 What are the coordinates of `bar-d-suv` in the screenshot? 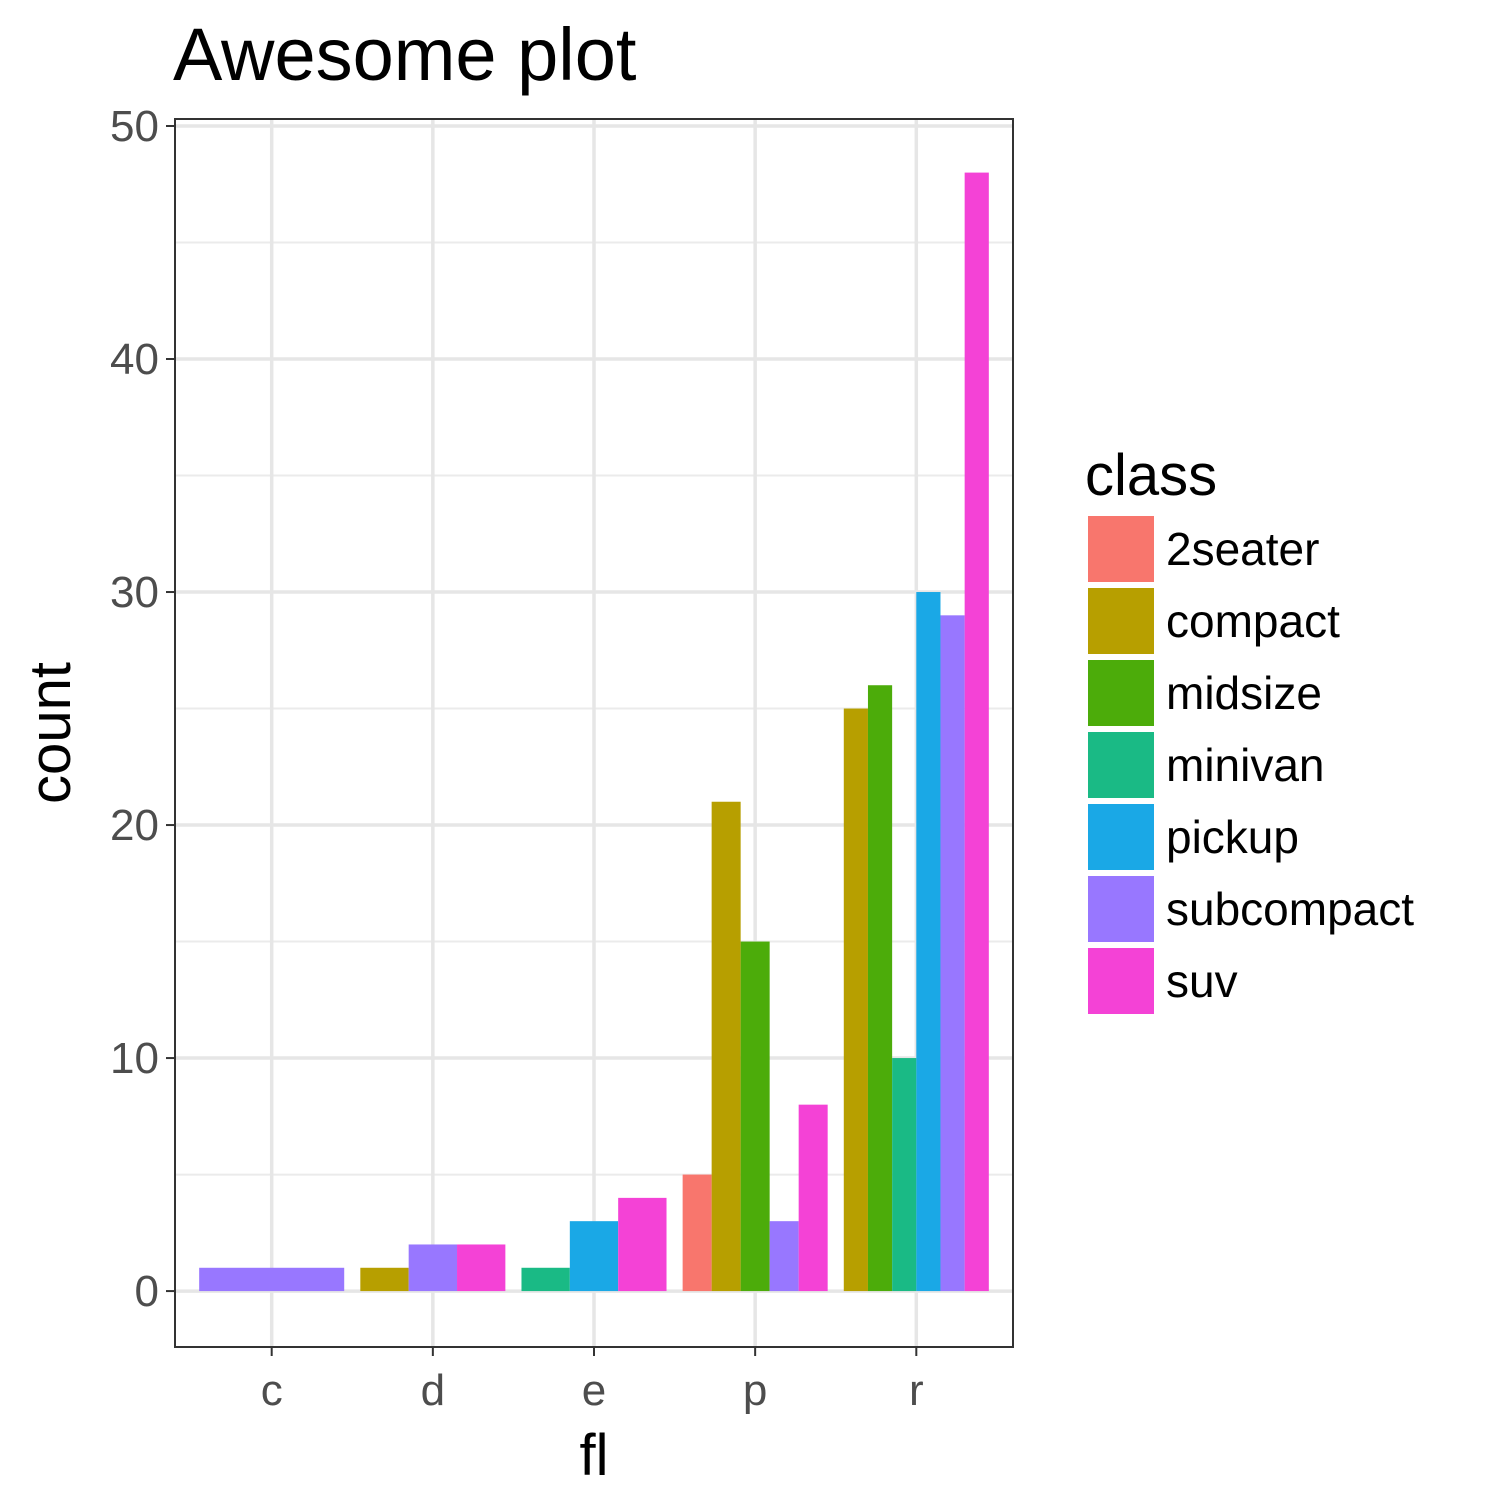 It's located at (481, 1268).